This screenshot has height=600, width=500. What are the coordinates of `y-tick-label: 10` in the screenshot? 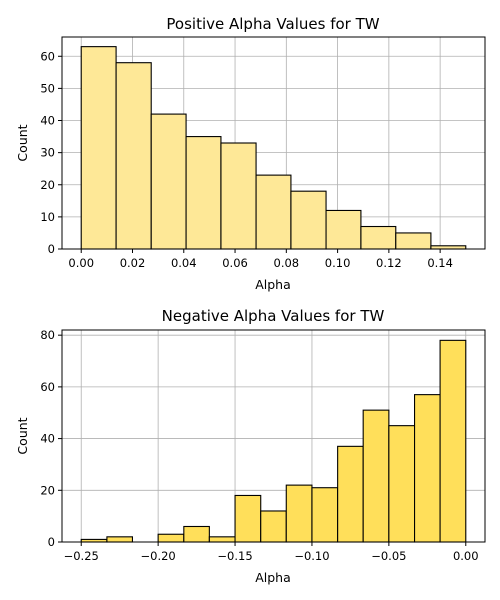 It's located at (47, 217).